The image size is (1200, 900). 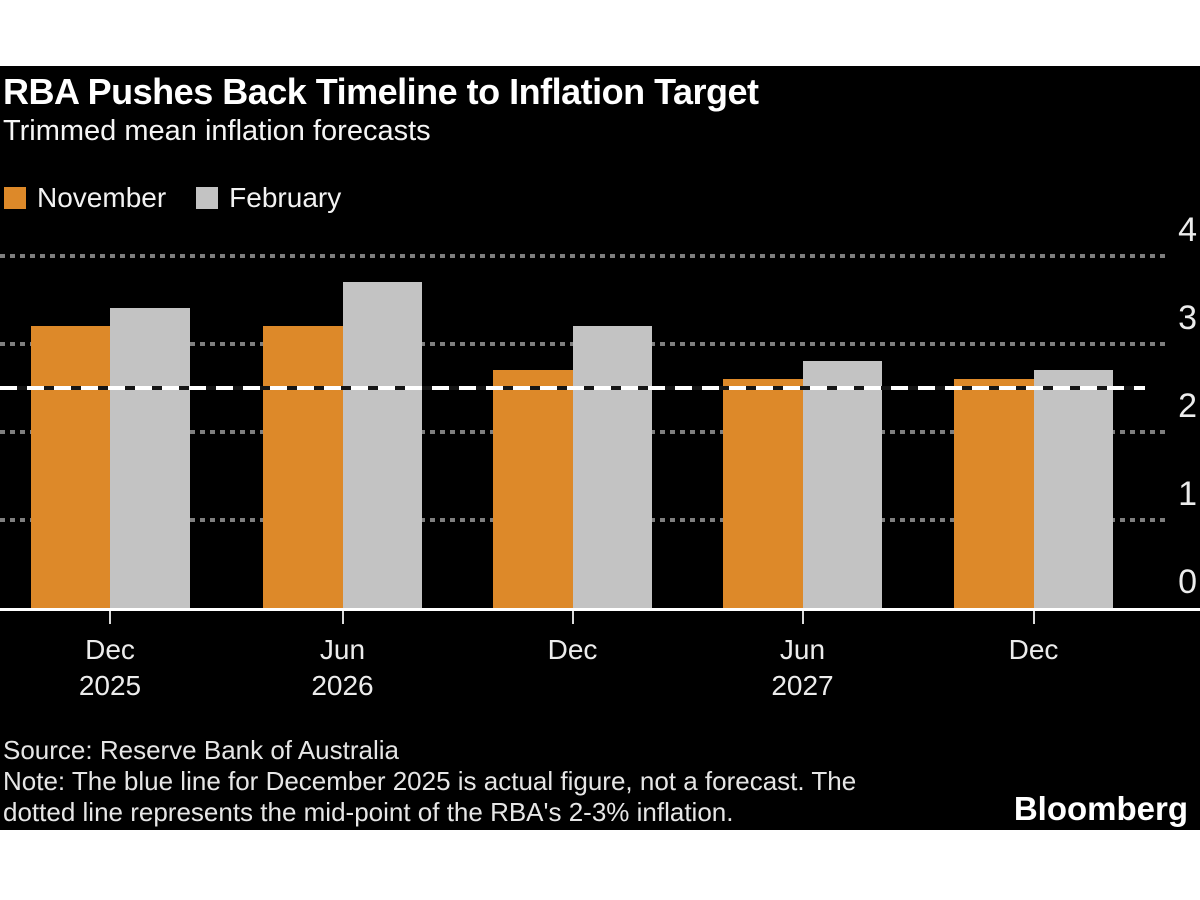 What do you see at coordinates (802, 685) in the screenshot?
I see `x-tick-label-year: 2027` at bounding box center [802, 685].